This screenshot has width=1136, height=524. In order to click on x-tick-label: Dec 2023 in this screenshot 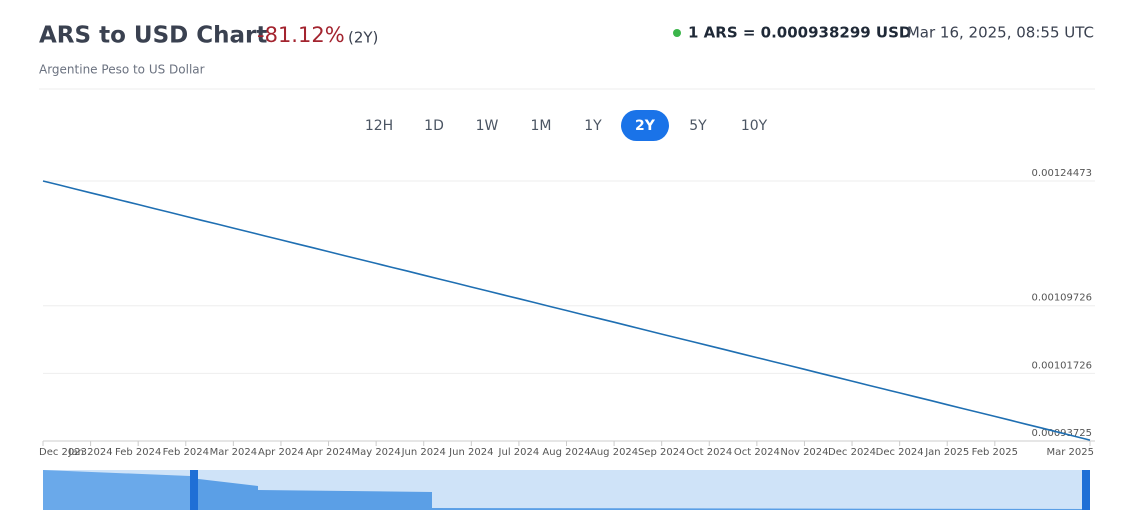, I will do `click(63, 452)`.